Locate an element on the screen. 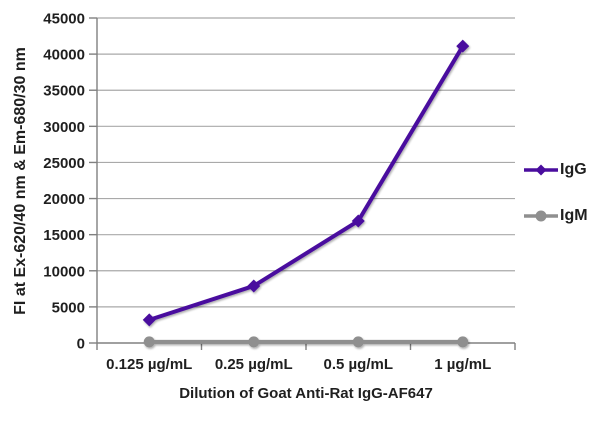  chart-legend: IgG IgM is located at coordinates (556, 193).